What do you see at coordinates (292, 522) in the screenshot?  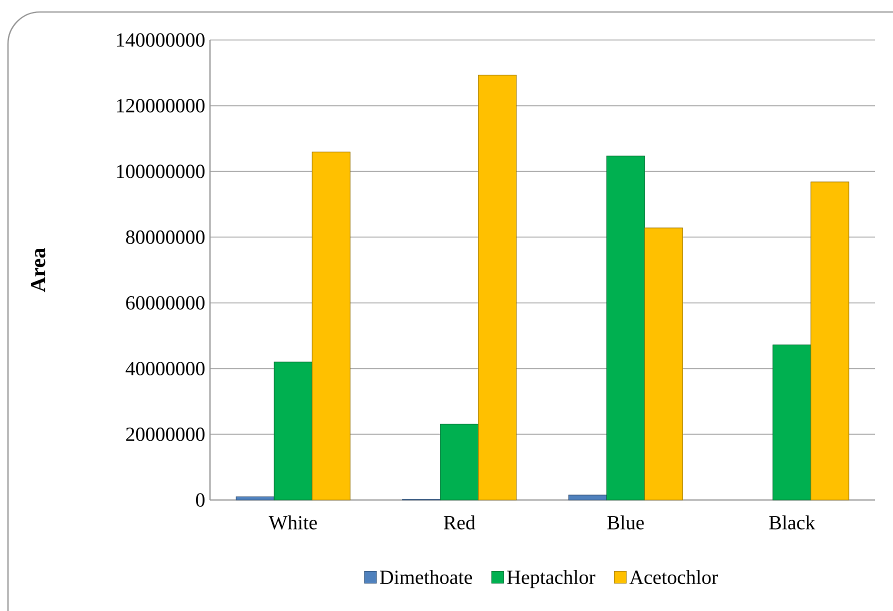 I see `x-tick-label: White` at bounding box center [292, 522].